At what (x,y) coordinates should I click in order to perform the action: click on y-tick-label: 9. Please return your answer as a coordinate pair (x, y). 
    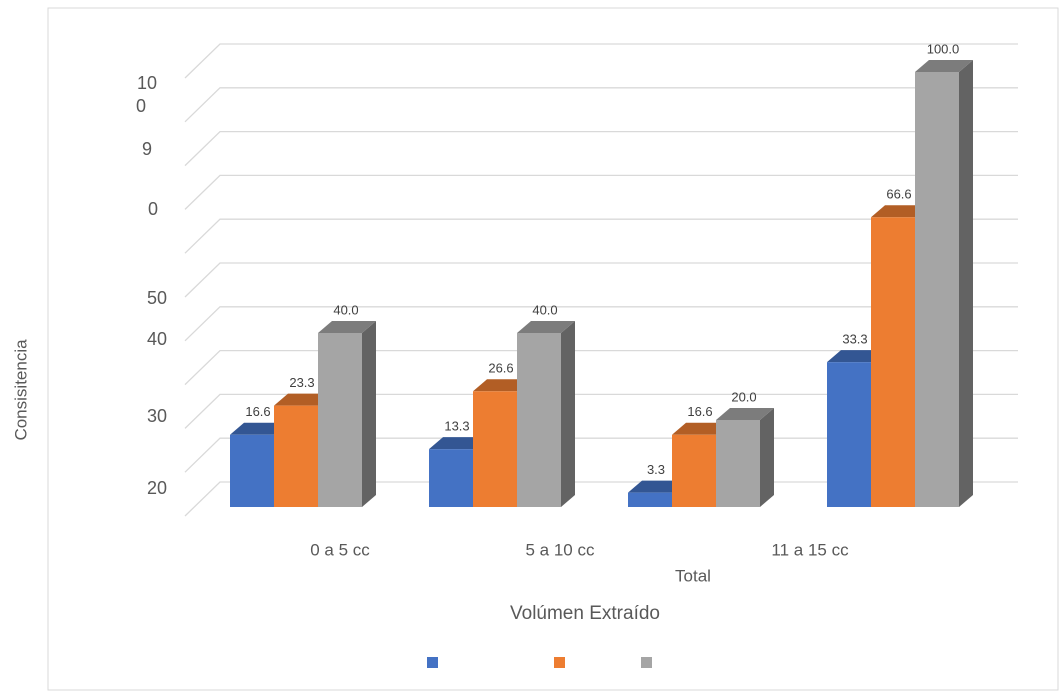
    Looking at the image, I should click on (147, 149).